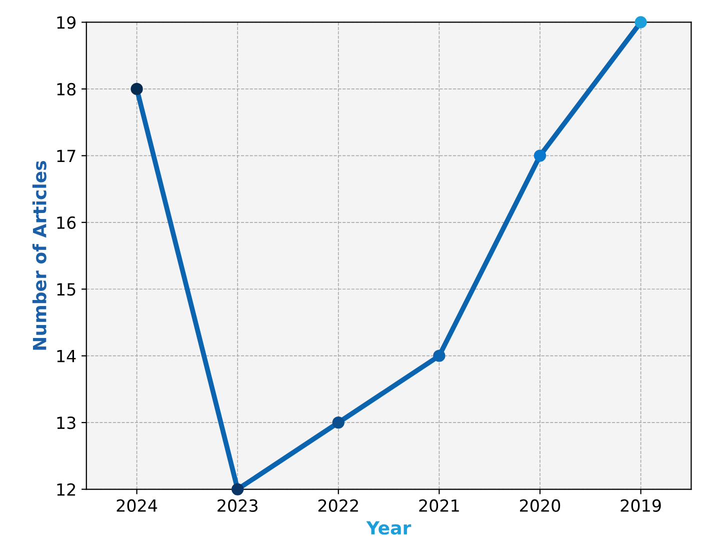  What do you see at coordinates (389, 528) in the screenshot?
I see `x-axis-title: Year` at bounding box center [389, 528].